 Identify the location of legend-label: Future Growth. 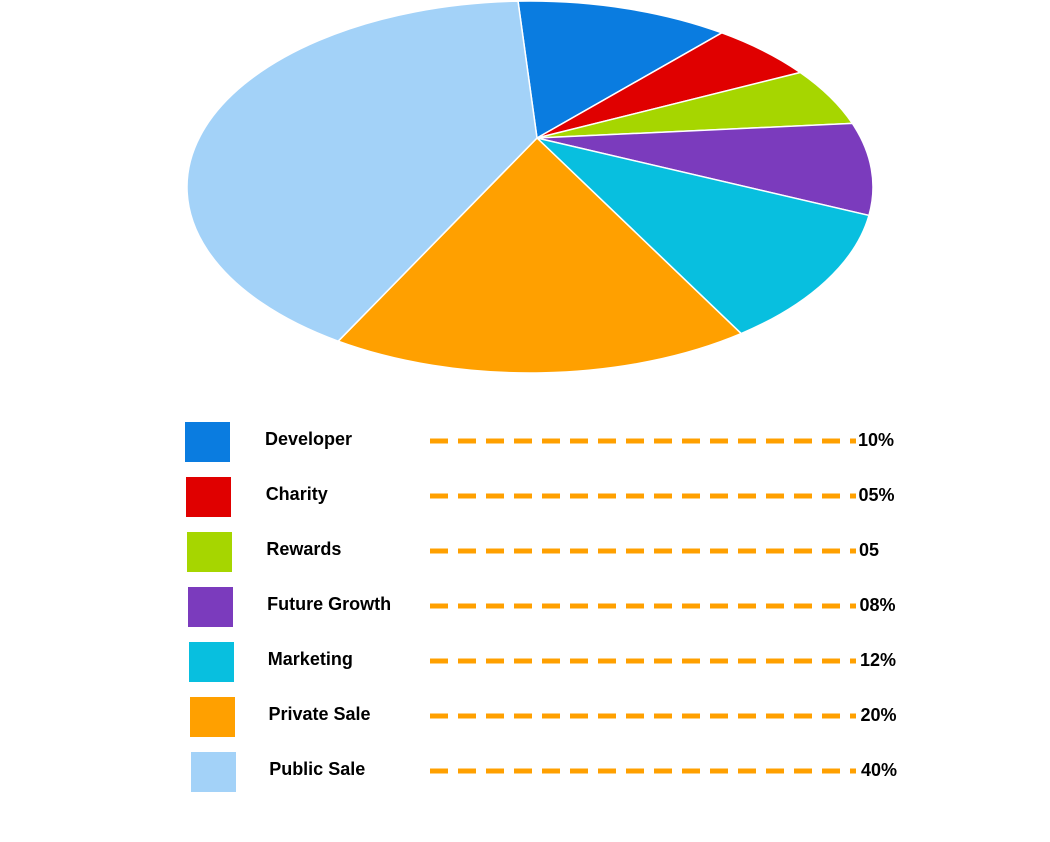
(329, 604).